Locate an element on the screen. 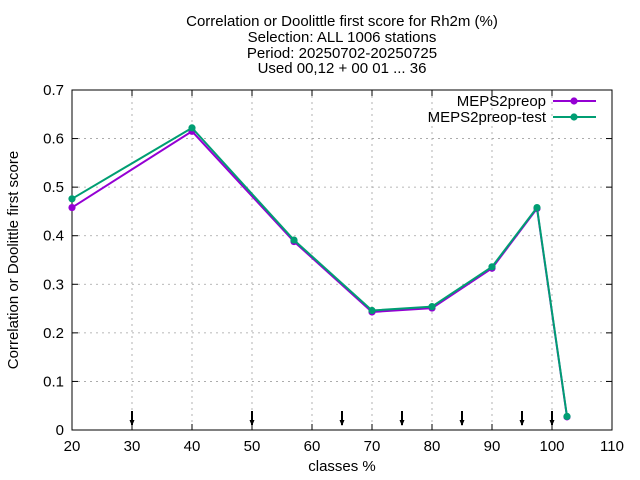  title-line-4: Used 00,12 + 00 01 ... 36 is located at coordinates (342, 68).